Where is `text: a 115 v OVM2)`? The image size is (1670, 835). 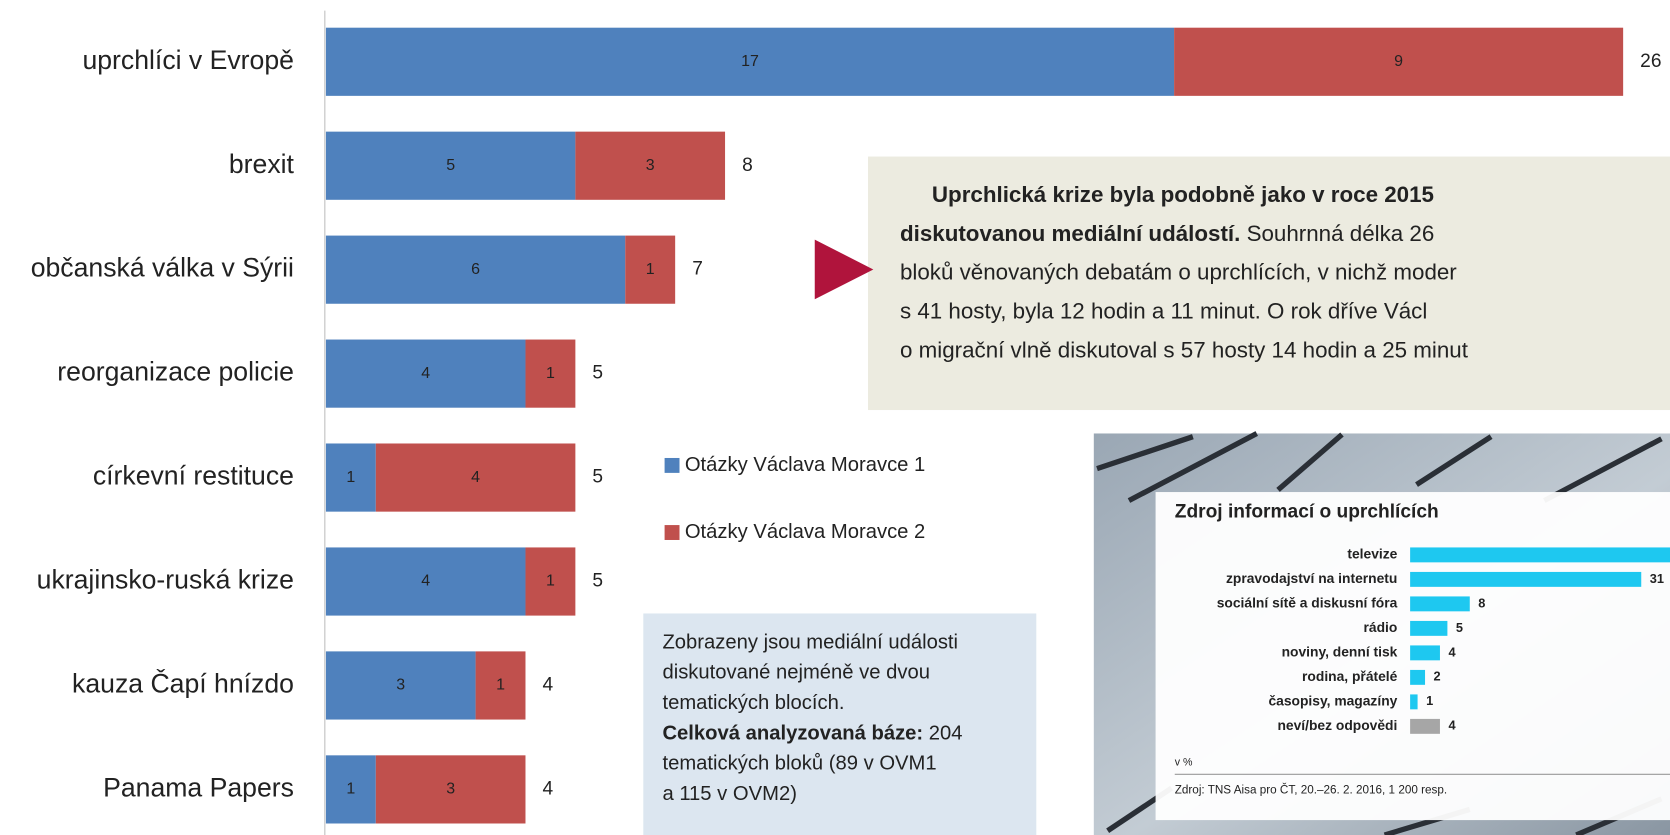
text: a 115 v OVM2) is located at coordinates (729, 794).